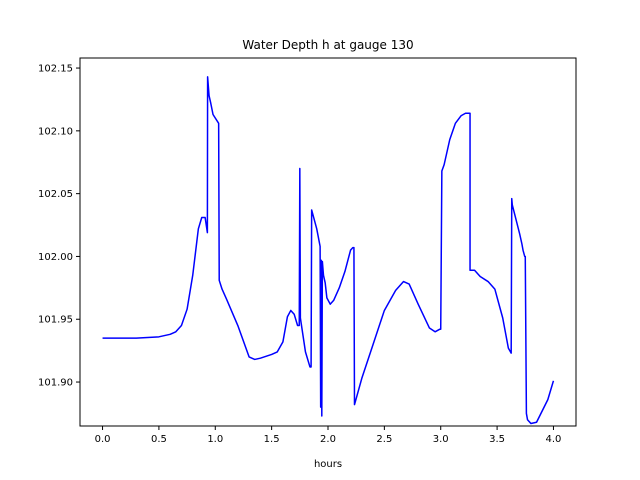 This screenshot has height=480, width=640. Describe the element at coordinates (384, 439) in the screenshot. I see `x-tick-label: 2.5` at that location.